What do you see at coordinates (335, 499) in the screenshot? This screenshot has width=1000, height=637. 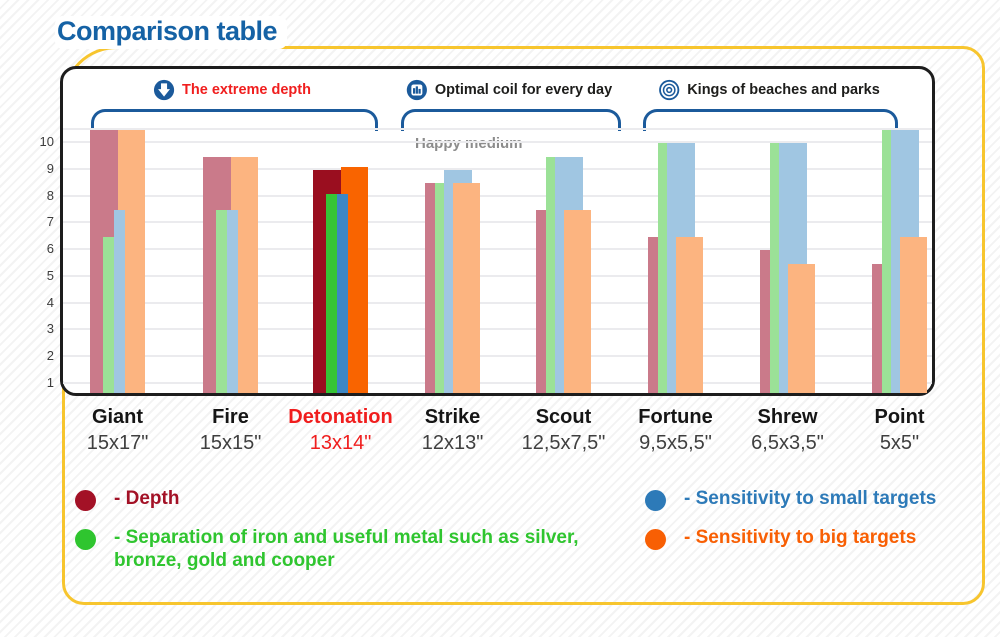 I see `legend-item: - Depth` at bounding box center [335, 499].